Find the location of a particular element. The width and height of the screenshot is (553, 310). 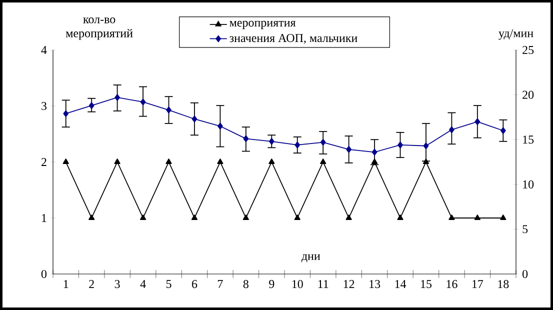

x-tick-label: 9 is located at coordinates (271, 284).